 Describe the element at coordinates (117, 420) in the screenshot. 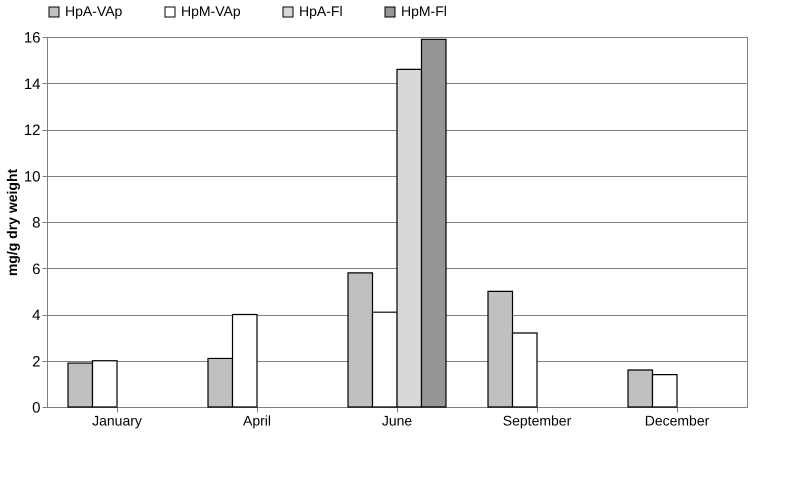

I see `x-tick-label: January` at that location.